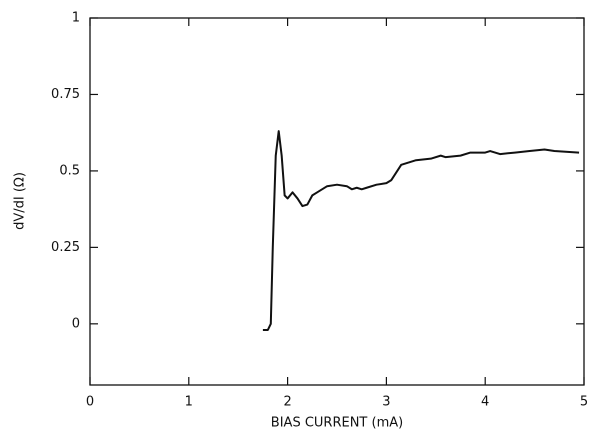  Describe the element at coordinates (386, 402) in the screenshot. I see `x-tick-label: 3` at that location.